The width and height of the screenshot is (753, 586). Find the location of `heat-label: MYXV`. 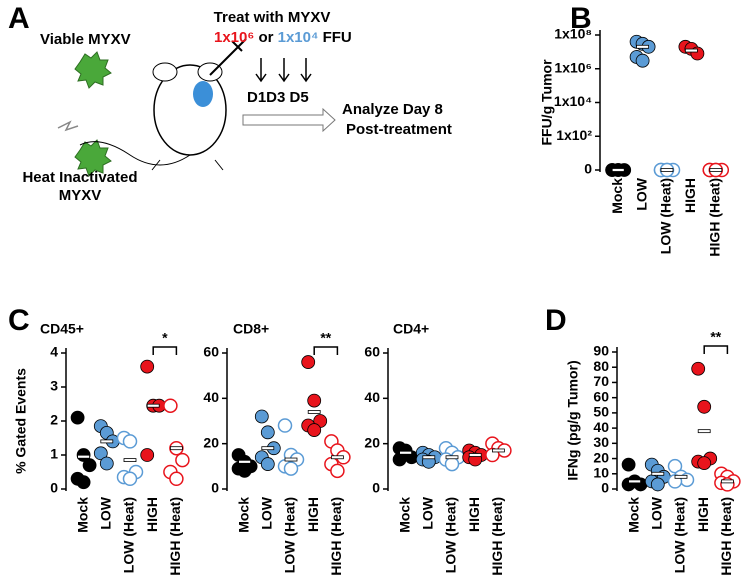

heat-label: MYXV is located at coordinates (80, 195).